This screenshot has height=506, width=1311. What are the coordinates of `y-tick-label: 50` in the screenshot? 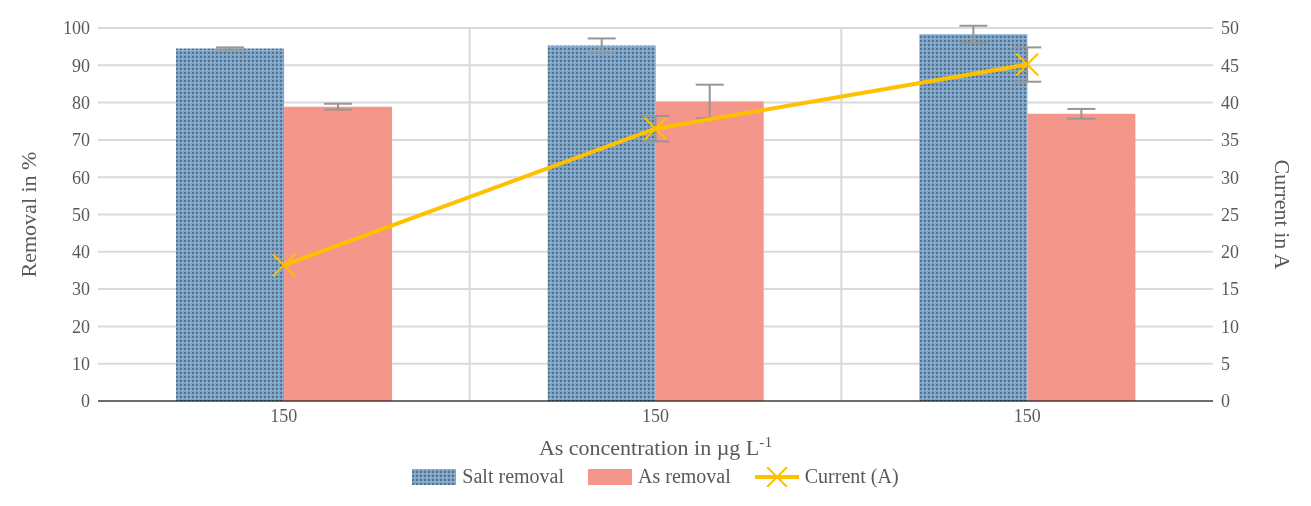 It's located at (81, 214).